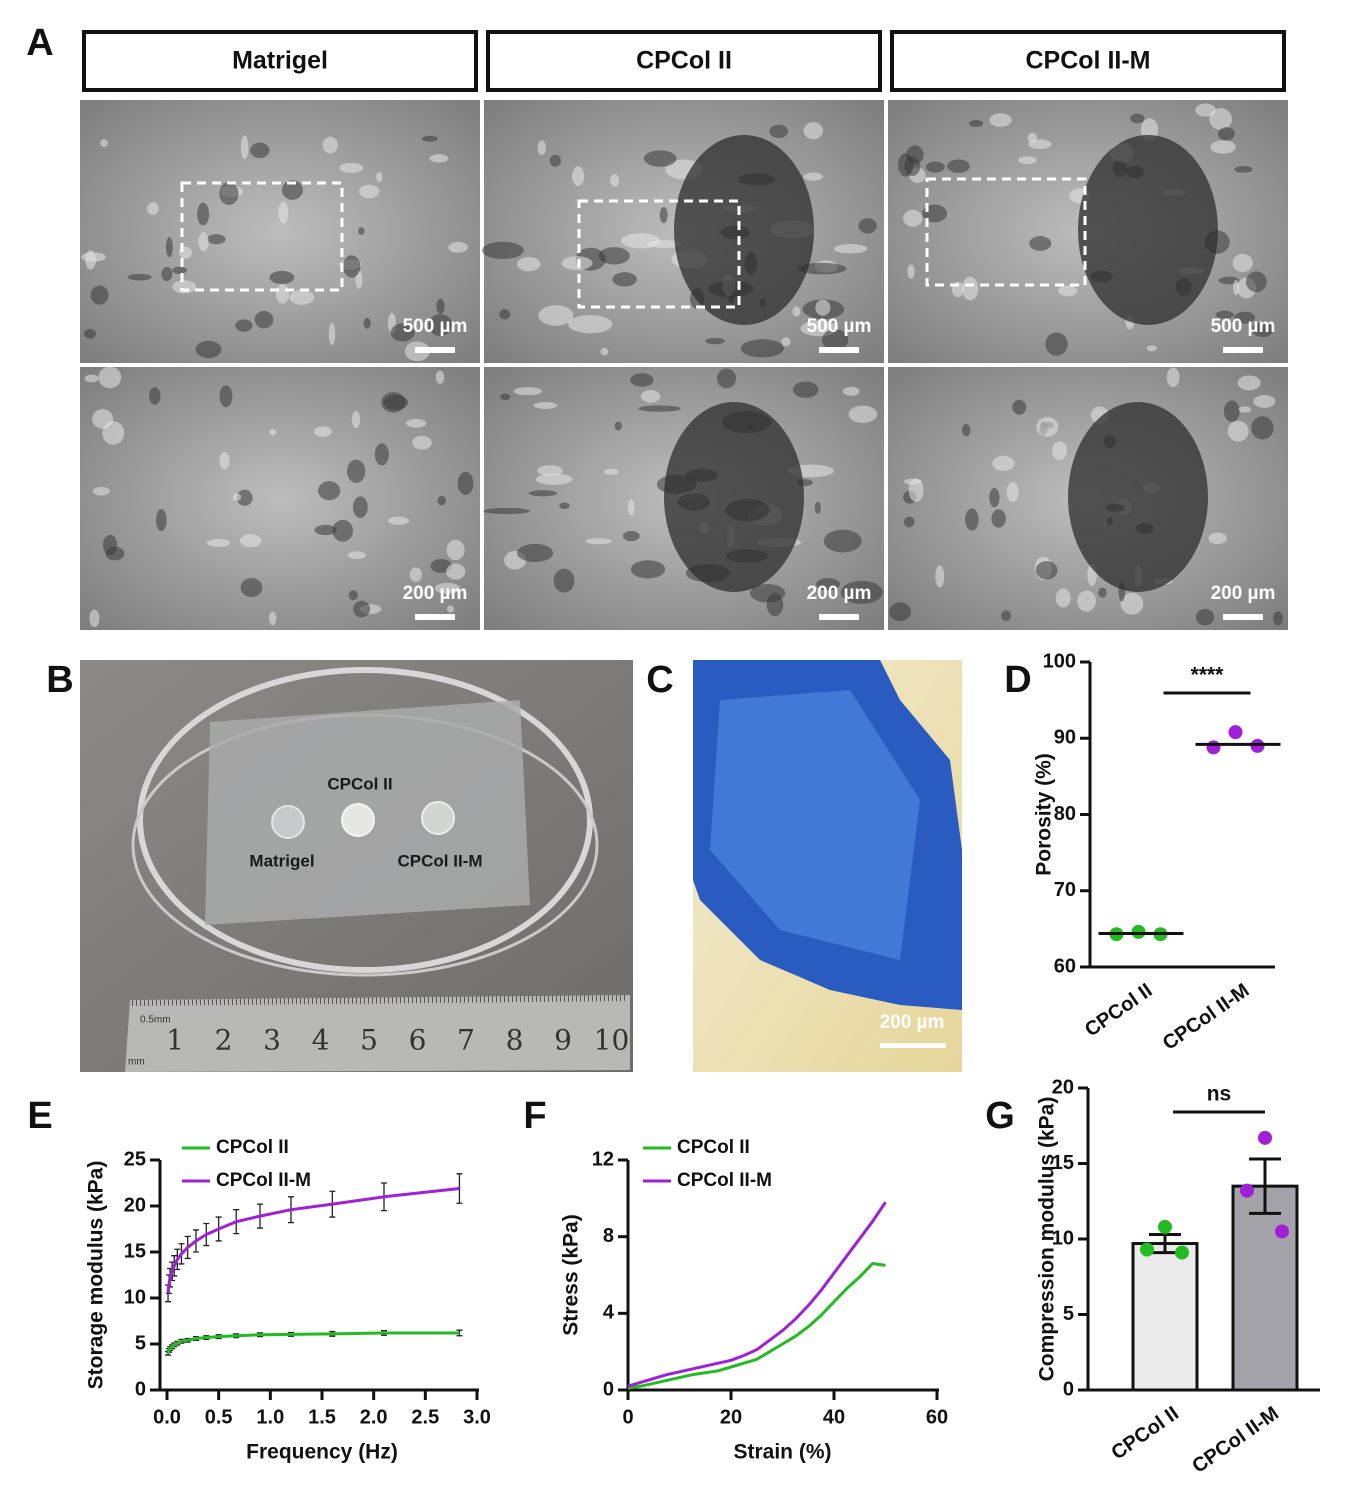 This screenshot has height=1504, width=1362. Describe the element at coordinates (313, 1240) in the screenshot. I see `line` at that location.